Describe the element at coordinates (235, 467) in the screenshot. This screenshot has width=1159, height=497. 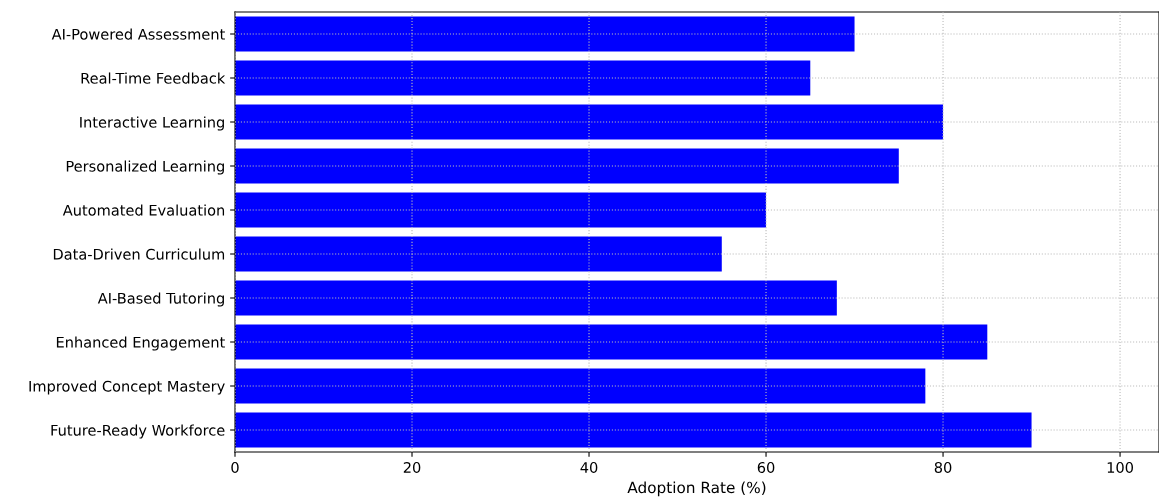
I see `x-tick-label: 0` at that location.